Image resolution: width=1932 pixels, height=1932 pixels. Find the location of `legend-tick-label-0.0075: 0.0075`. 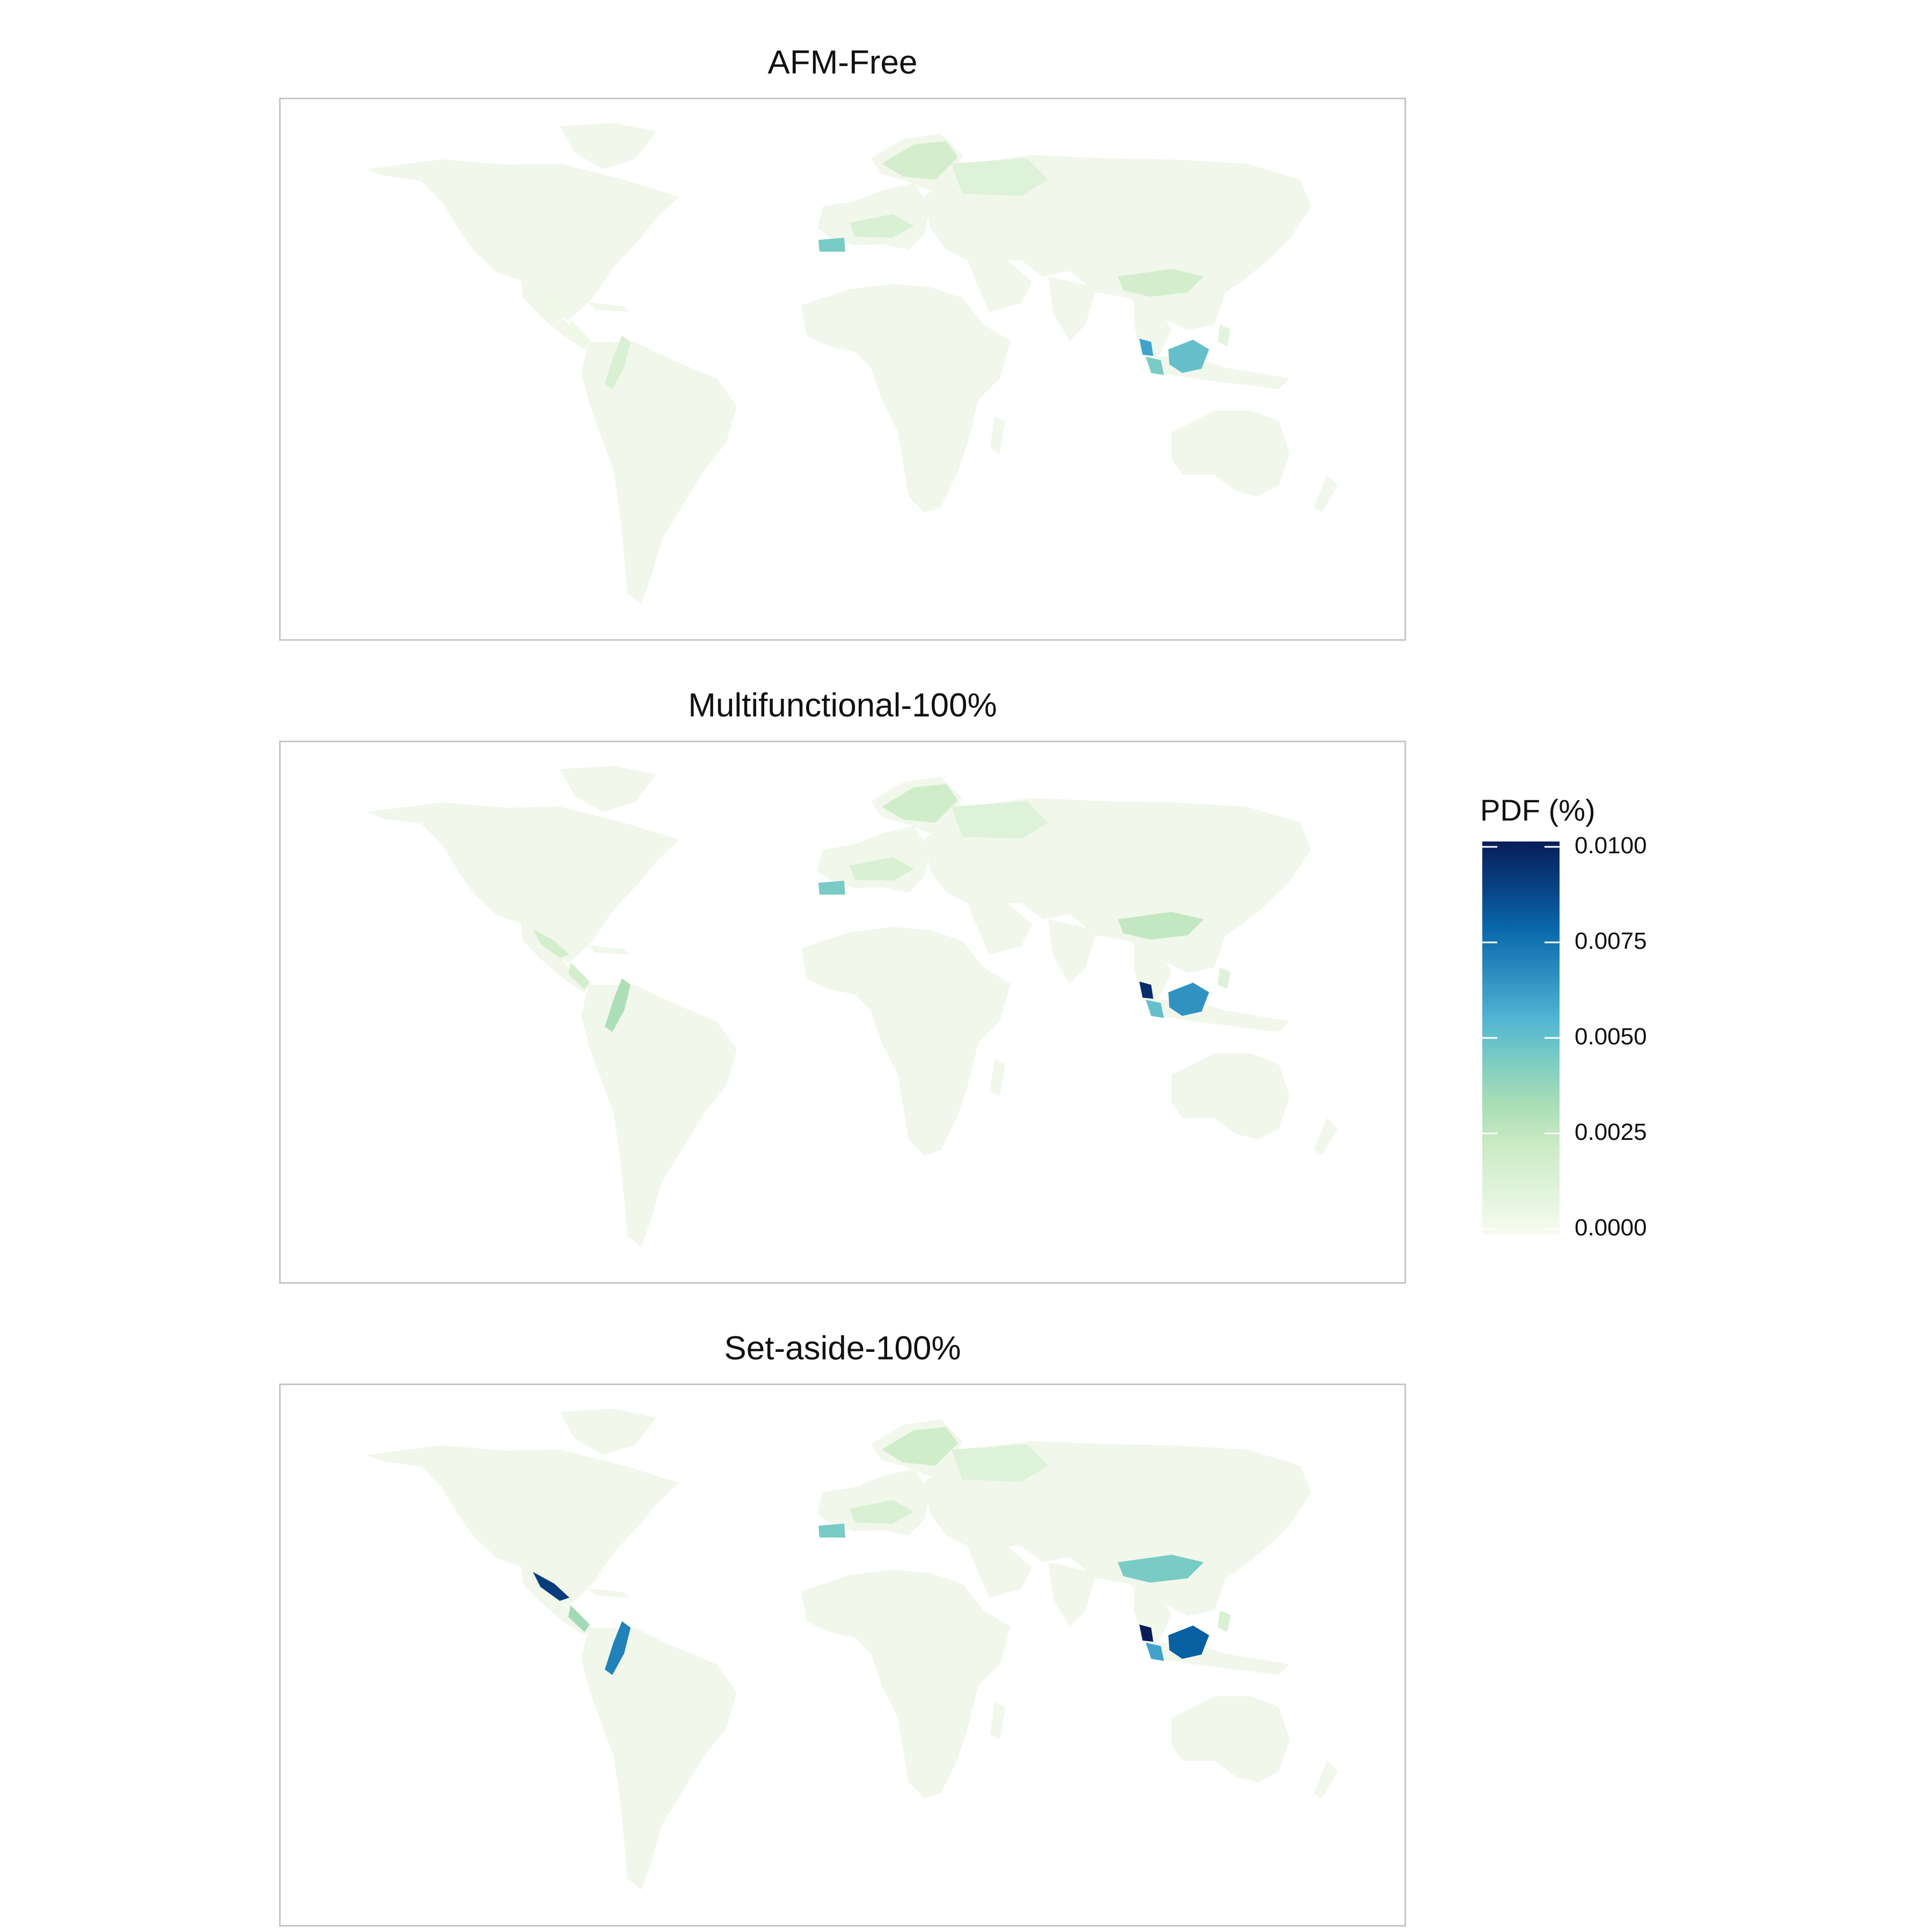

legend-tick-label-0.0075: 0.0075 is located at coordinates (1611, 941).